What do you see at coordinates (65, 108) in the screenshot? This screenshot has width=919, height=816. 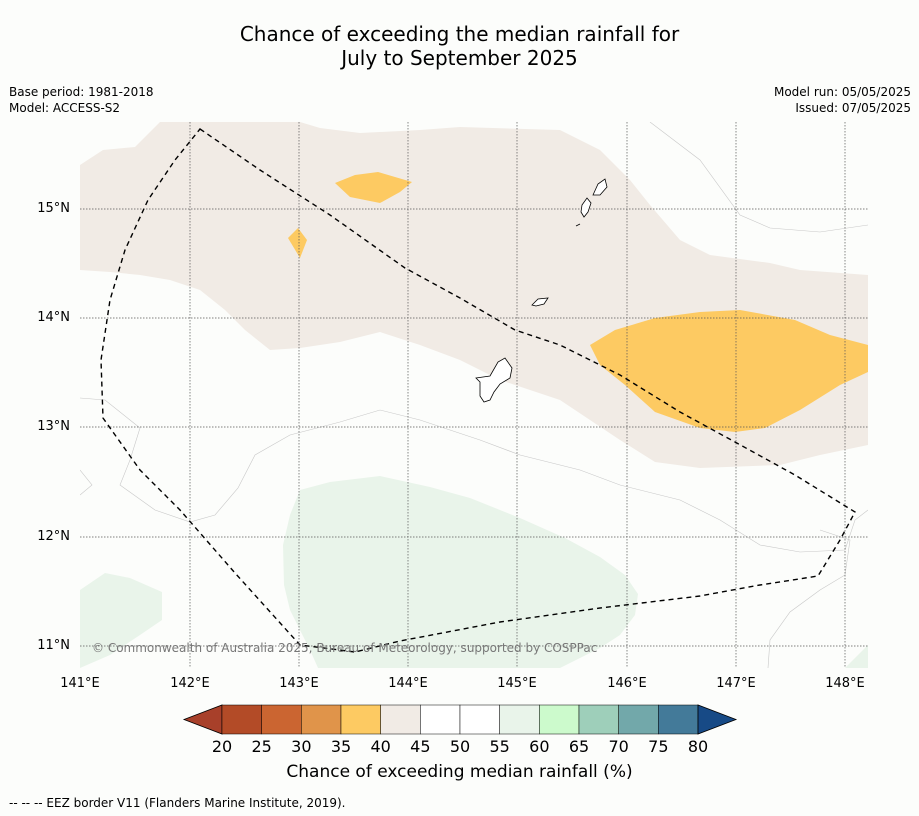 I see `model-name: Model: ACCESS-S2` at bounding box center [65, 108].